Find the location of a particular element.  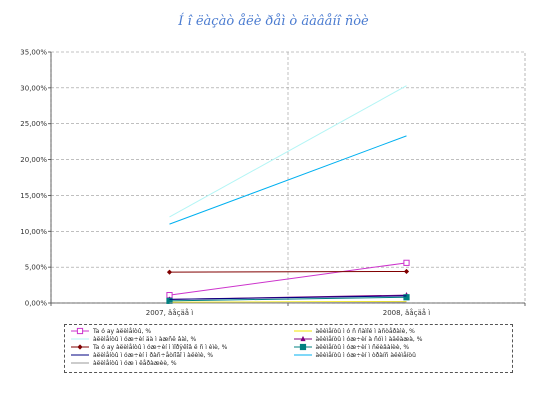

legend-item: àëèìåíòû ì óæ÷èí ì ñëèâàíèè, % is located at coordinates (400, 347).